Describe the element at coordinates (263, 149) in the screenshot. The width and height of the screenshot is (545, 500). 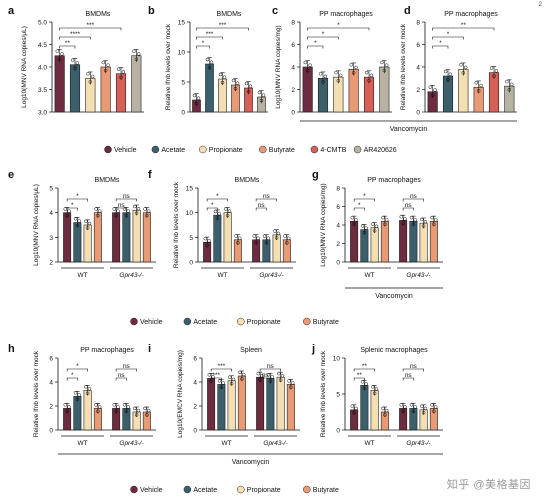
I see `legend-swatch-butyrate` at that location.